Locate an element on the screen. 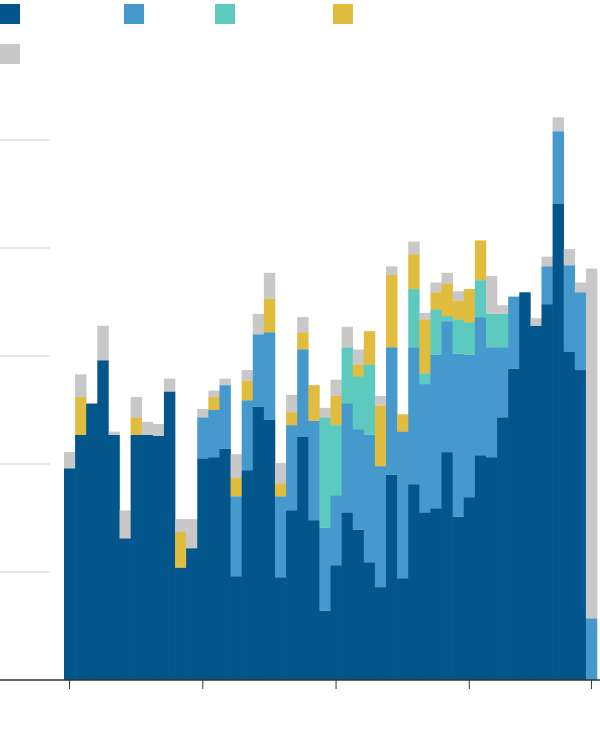 This screenshot has width=600, height=740. legend-swatch is located at coordinates (10, 14).